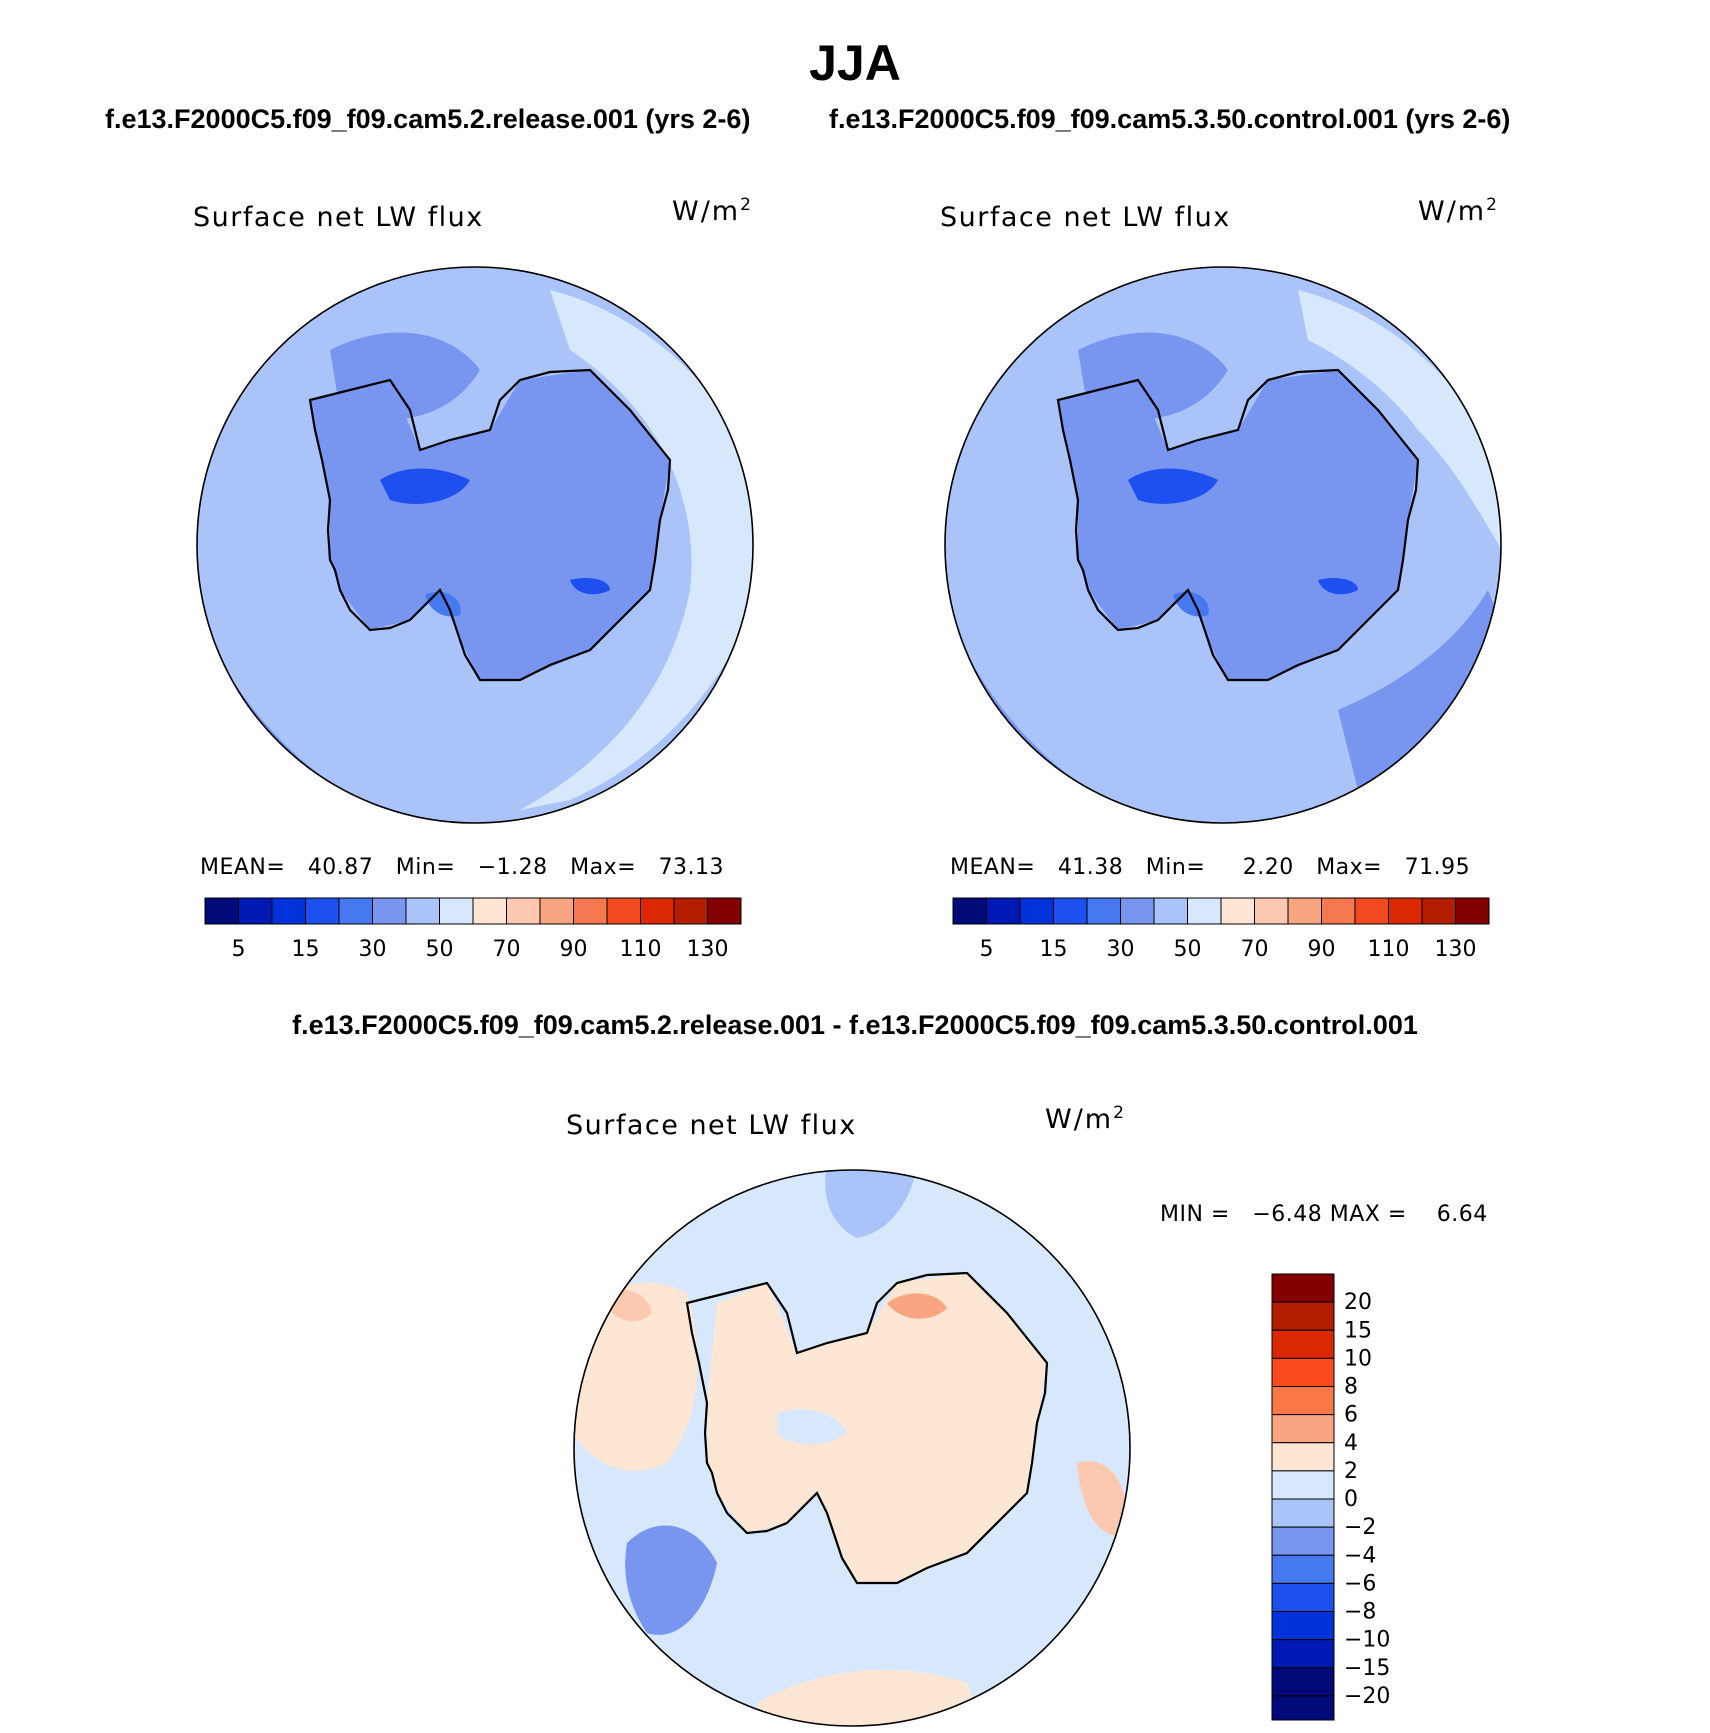  I want to click on colorbar-tick-label: 6, so click(1351, 1415).